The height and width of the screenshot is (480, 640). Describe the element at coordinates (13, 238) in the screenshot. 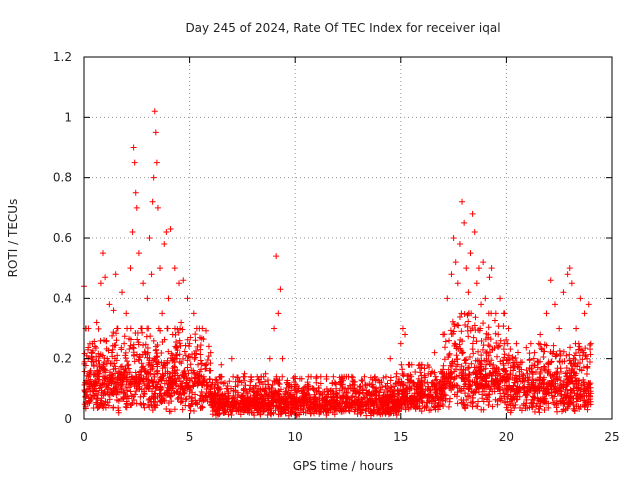

I see `y-axis-label: ROTI / TECUs` at that location.